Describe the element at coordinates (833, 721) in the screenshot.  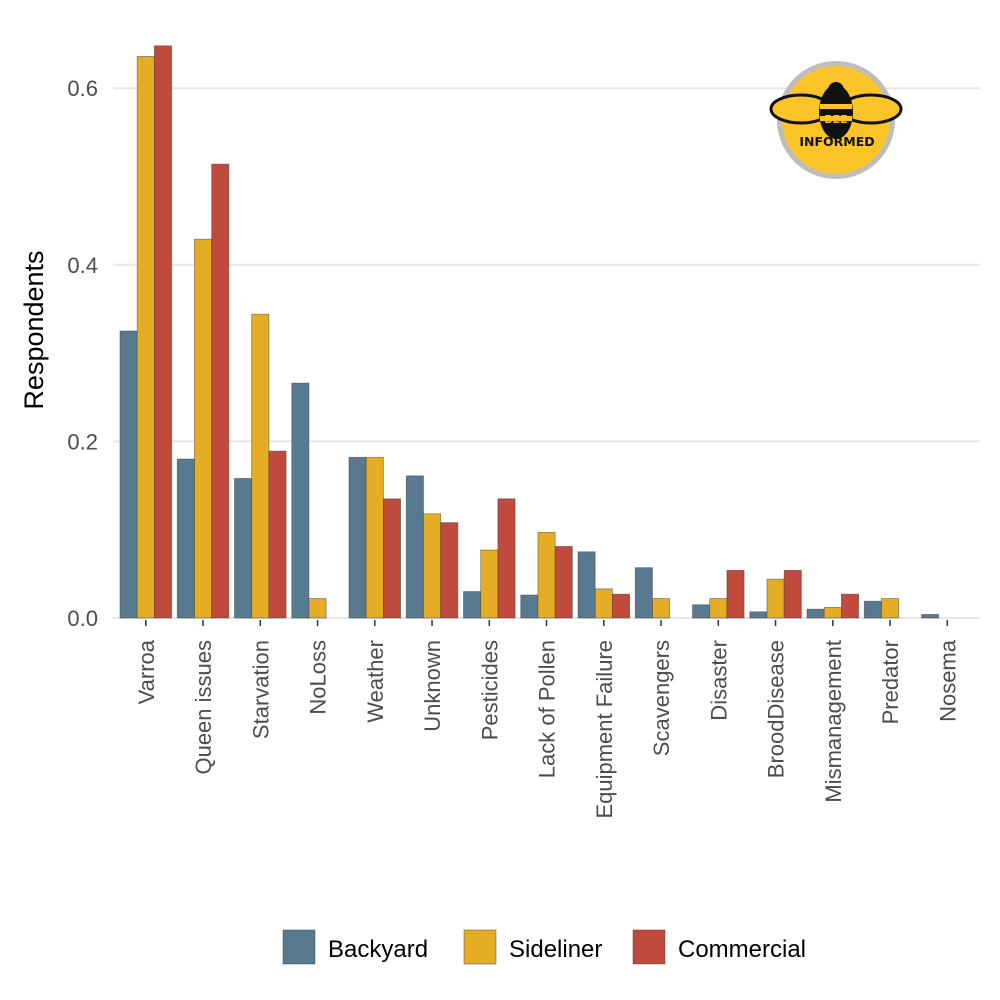
I see `x-tick-label: Mismanagement` at that location.